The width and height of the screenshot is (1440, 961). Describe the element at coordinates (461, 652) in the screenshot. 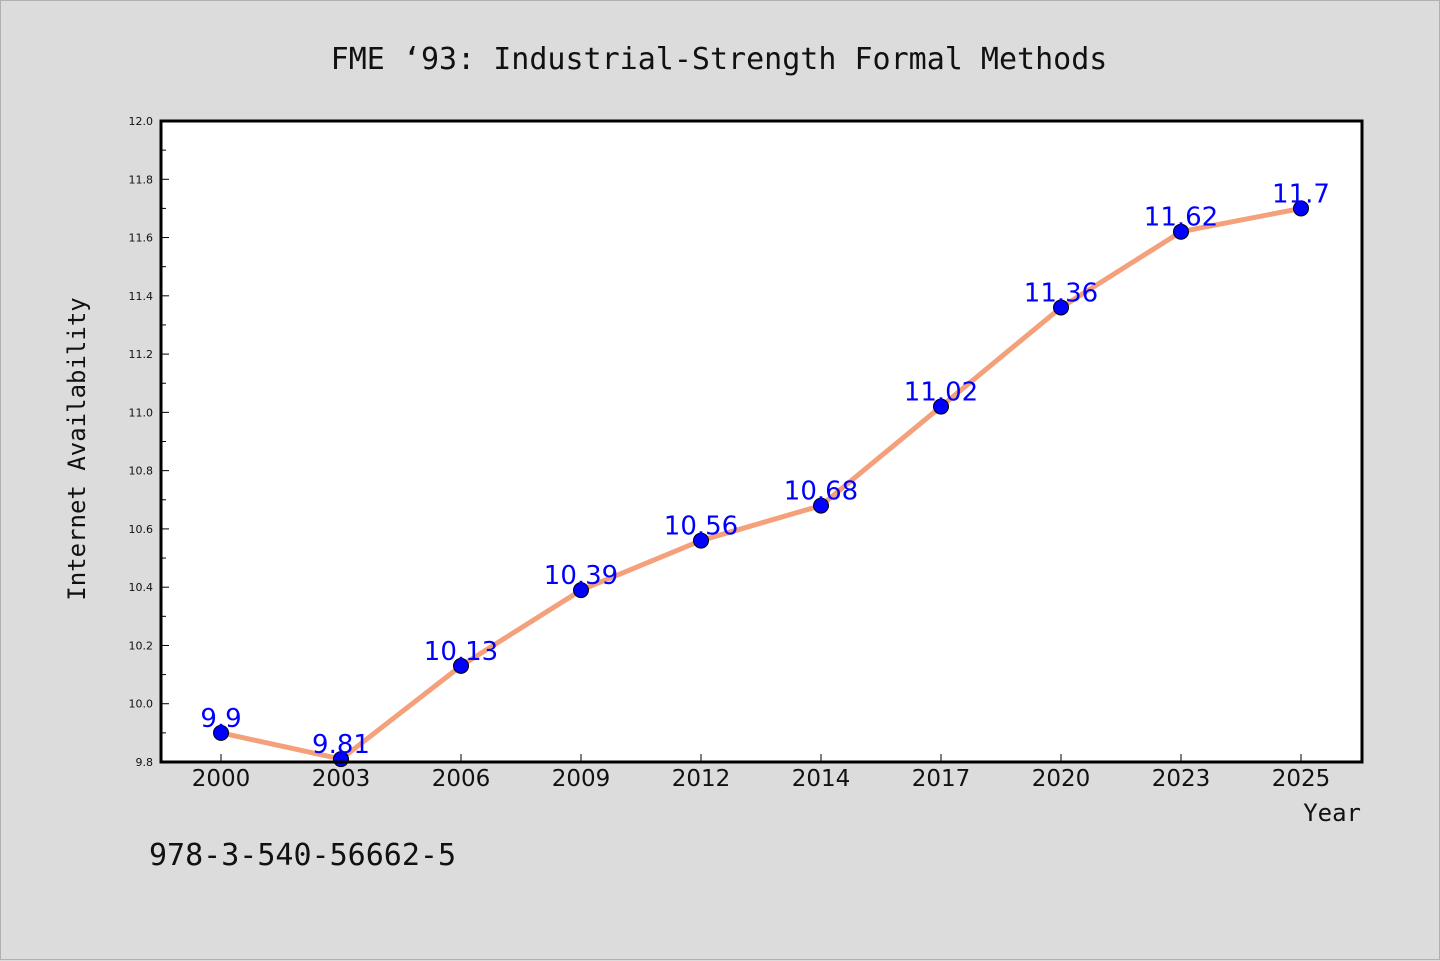

I see `data-value-label: 10.13` at that location.